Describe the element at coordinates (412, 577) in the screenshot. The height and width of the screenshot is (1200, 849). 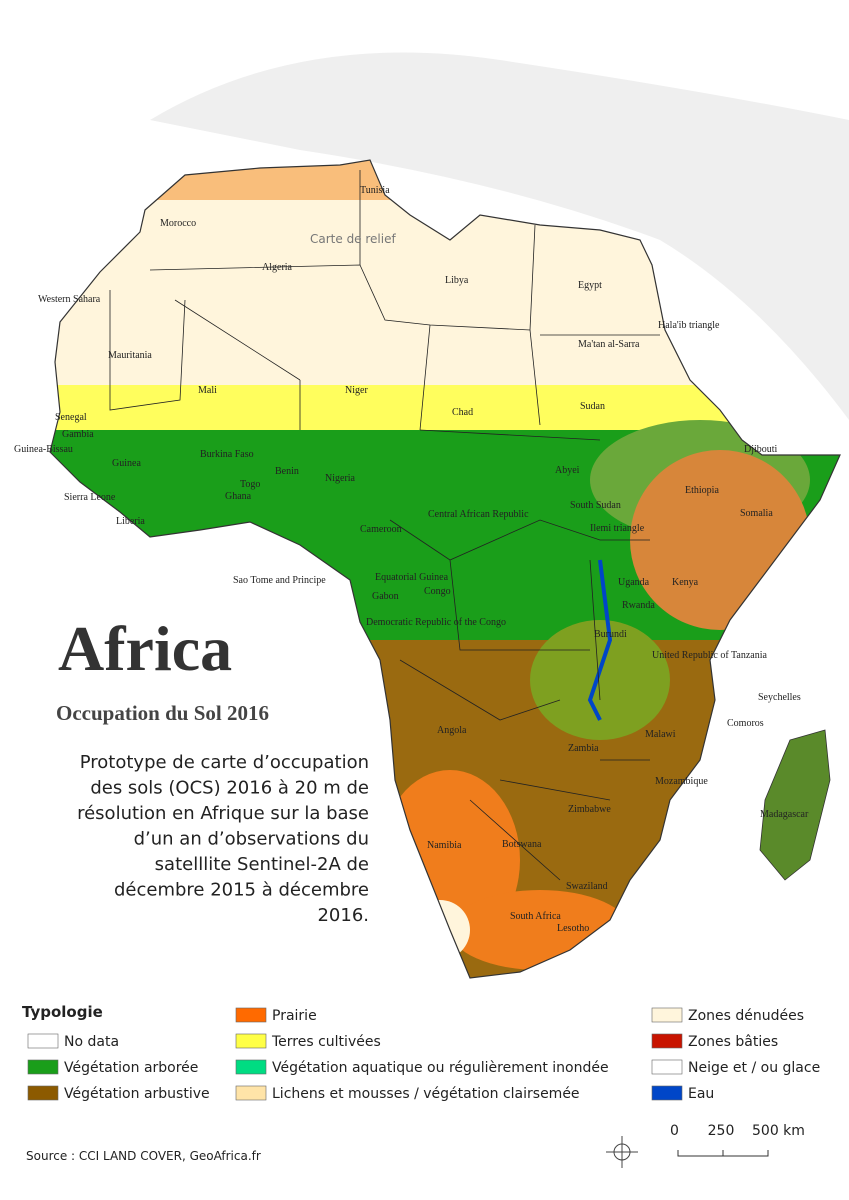
I see `country-label: Equatorial Guinea` at that location.